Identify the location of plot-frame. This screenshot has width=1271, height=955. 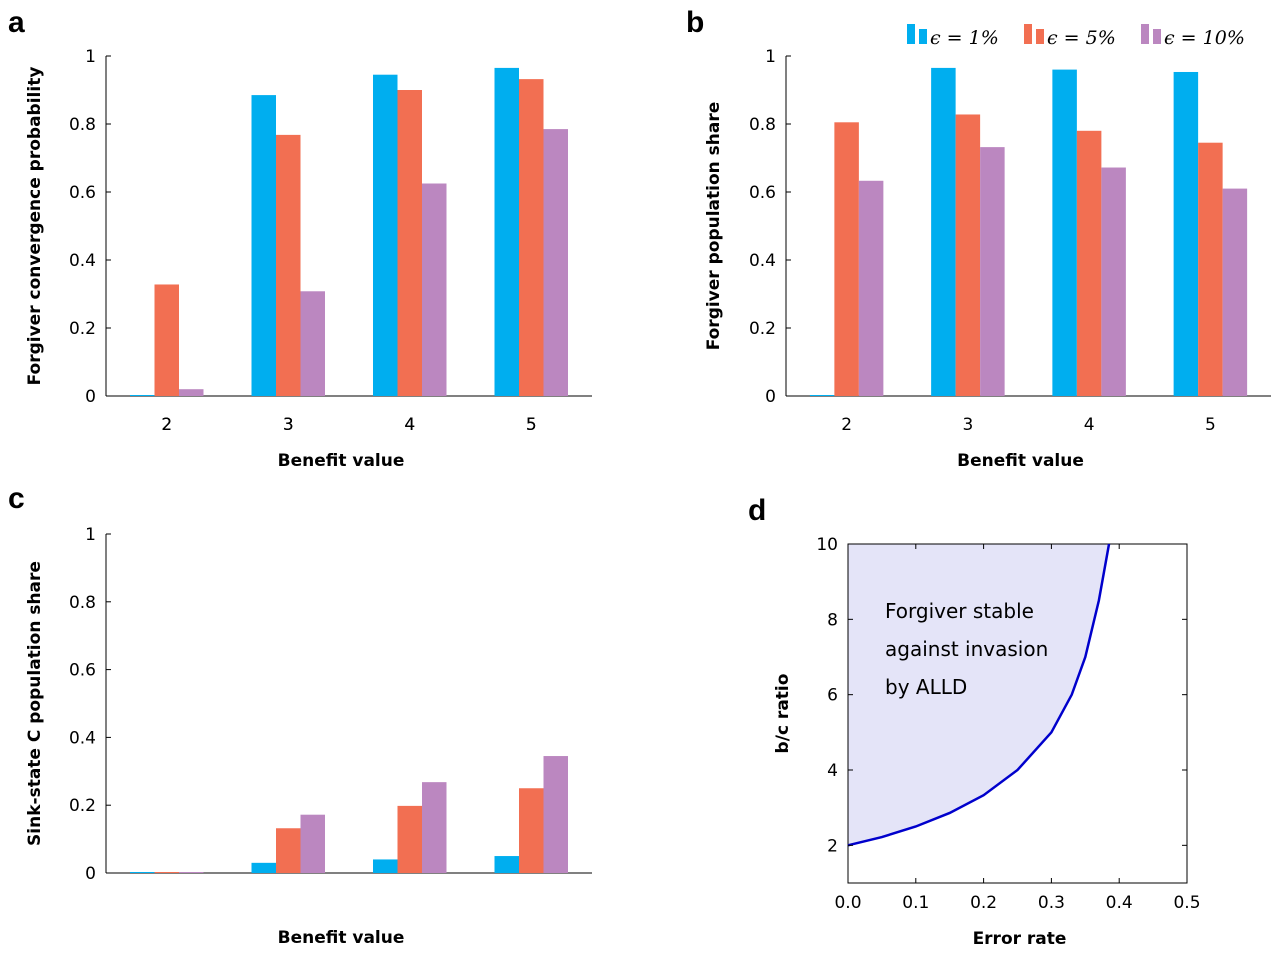
(1017, 713).